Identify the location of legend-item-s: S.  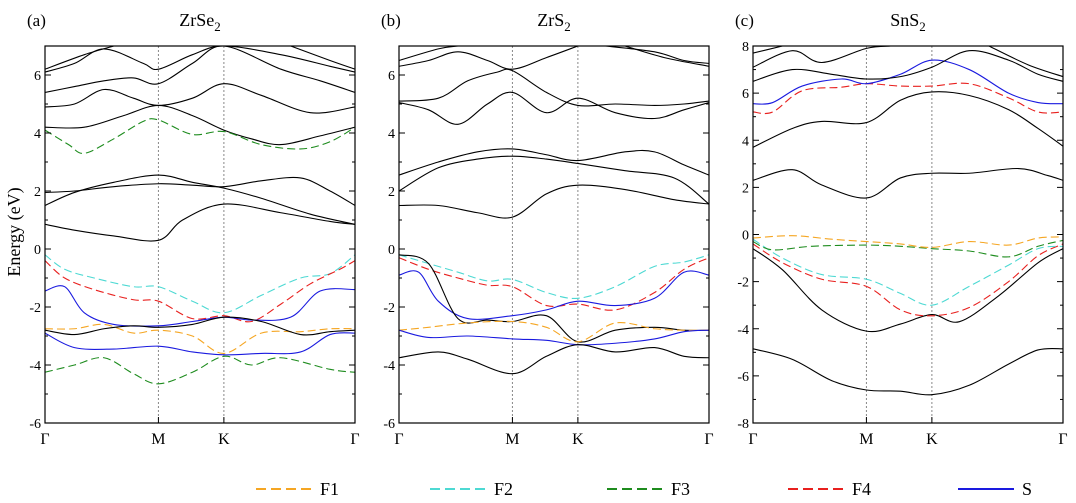
(995, 489).